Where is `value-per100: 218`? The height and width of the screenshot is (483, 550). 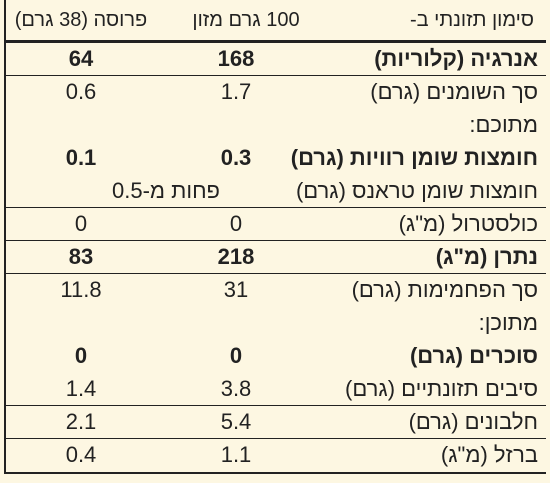 value-per100: 218 is located at coordinates (236, 256).